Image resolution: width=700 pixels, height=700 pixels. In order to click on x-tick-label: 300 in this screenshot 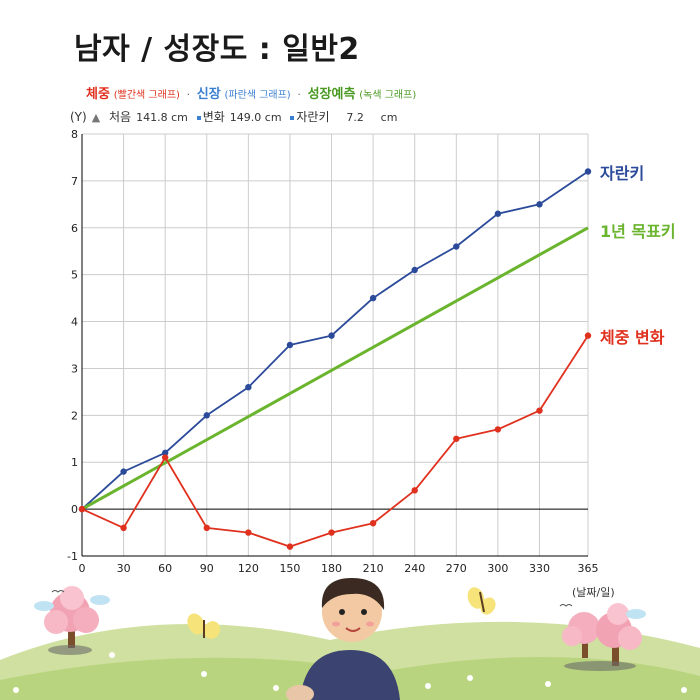, I will do `click(497, 568)`.